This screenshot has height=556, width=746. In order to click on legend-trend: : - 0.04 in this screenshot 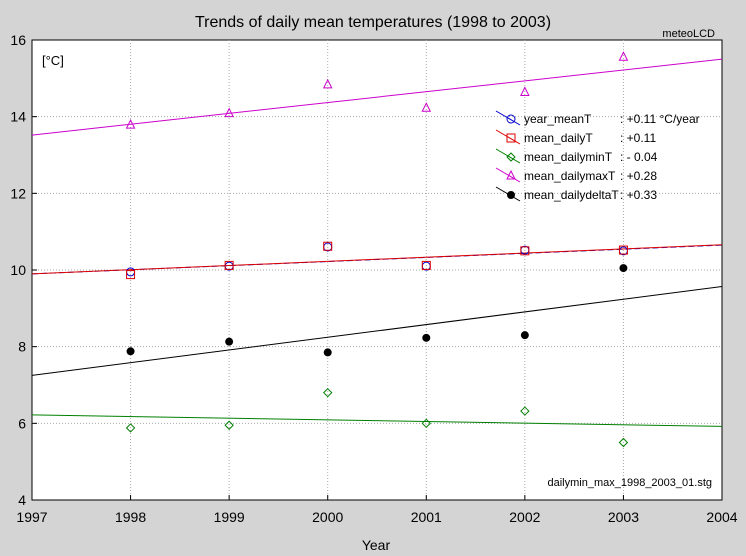, I will do `click(639, 157)`.